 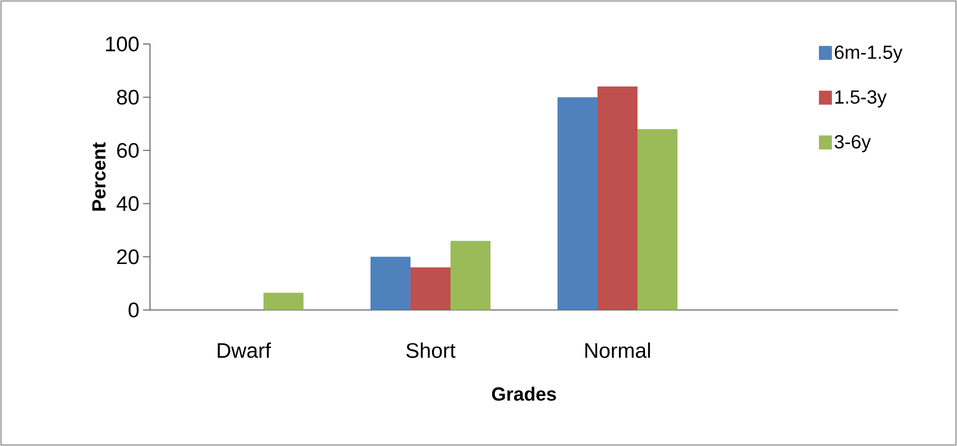 What do you see at coordinates (128, 97) in the screenshot?
I see `y-tick-label: 80` at bounding box center [128, 97].